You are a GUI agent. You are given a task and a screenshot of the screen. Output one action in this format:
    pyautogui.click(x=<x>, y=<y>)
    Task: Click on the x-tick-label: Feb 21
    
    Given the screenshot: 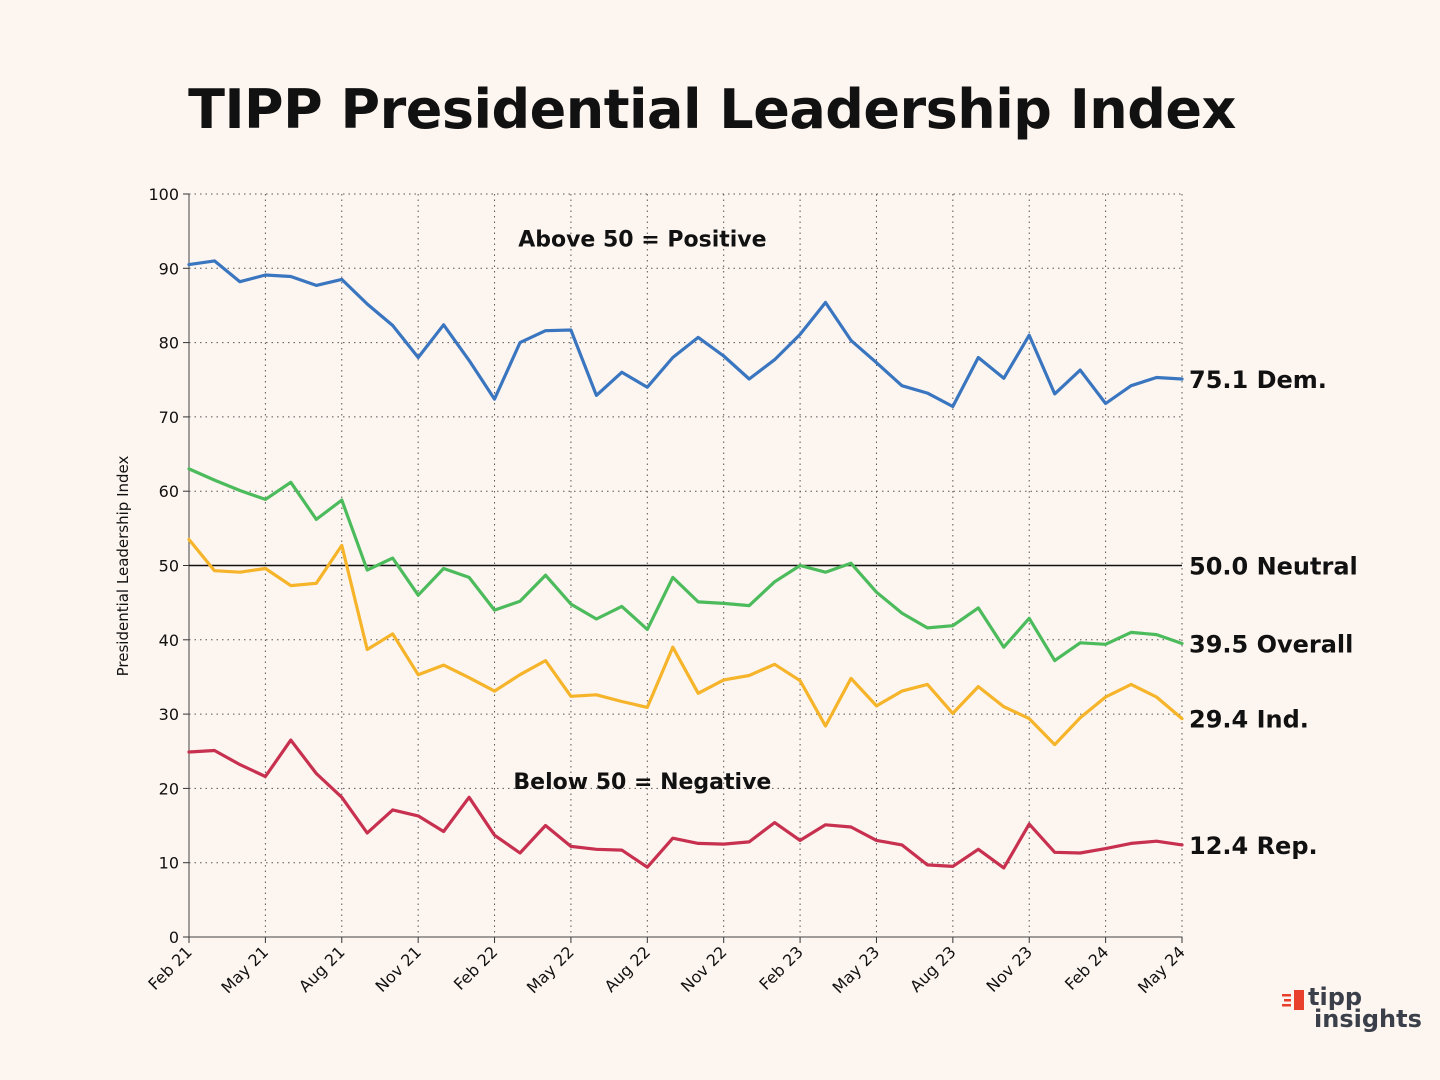 What is the action you would take?
    pyautogui.click(x=169, y=967)
    